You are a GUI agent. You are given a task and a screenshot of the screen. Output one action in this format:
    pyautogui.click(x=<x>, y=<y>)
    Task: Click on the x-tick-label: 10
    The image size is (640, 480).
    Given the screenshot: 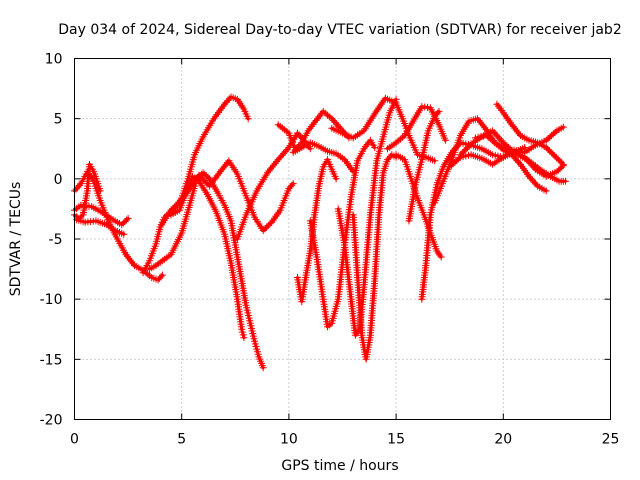 What is the action you would take?
    pyautogui.click(x=289, y=440)
    